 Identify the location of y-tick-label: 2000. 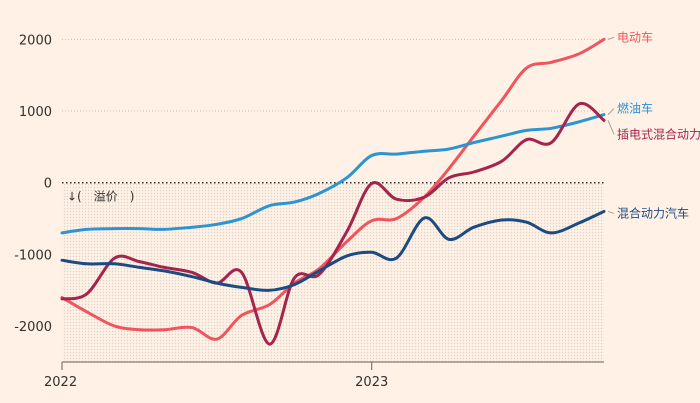
(35, 40).